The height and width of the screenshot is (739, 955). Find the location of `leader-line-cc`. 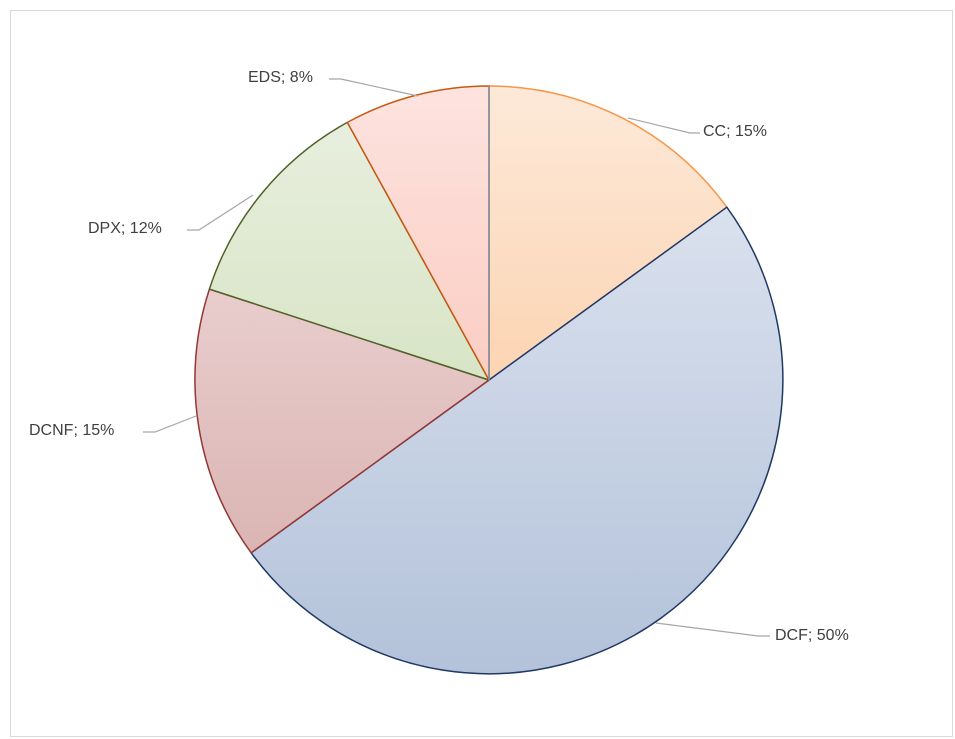

leader-line-cc is located at coordinates (663, 125).